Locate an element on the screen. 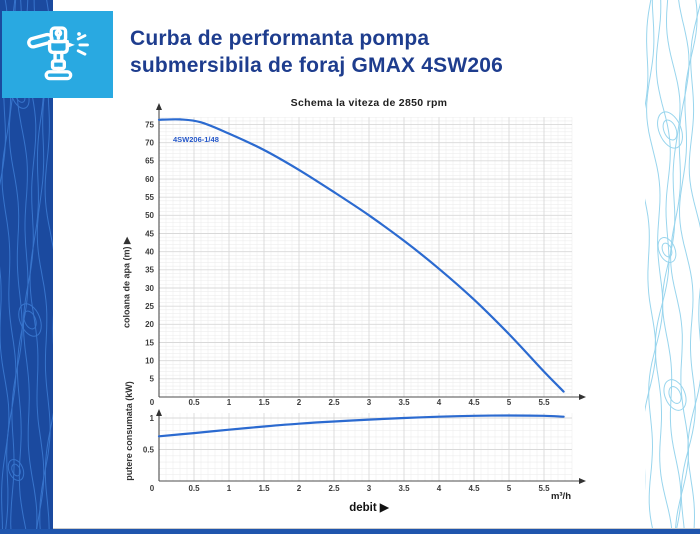 Image resolution: width=700 pixels, height=534 pixels. y-tick-label: 25 is located at coordinates (149, 306).